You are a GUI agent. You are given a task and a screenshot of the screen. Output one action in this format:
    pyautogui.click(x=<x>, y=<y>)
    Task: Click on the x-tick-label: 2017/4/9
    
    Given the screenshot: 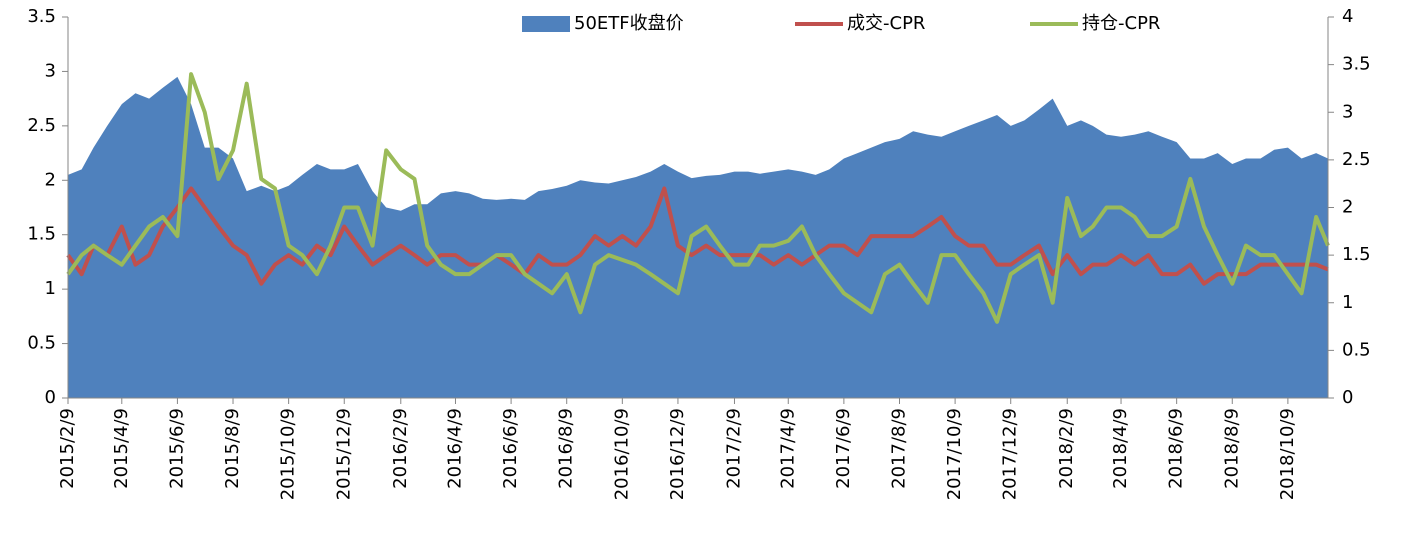 What is the action you would take?
    pyautogui.click(x=787, y=448)
    